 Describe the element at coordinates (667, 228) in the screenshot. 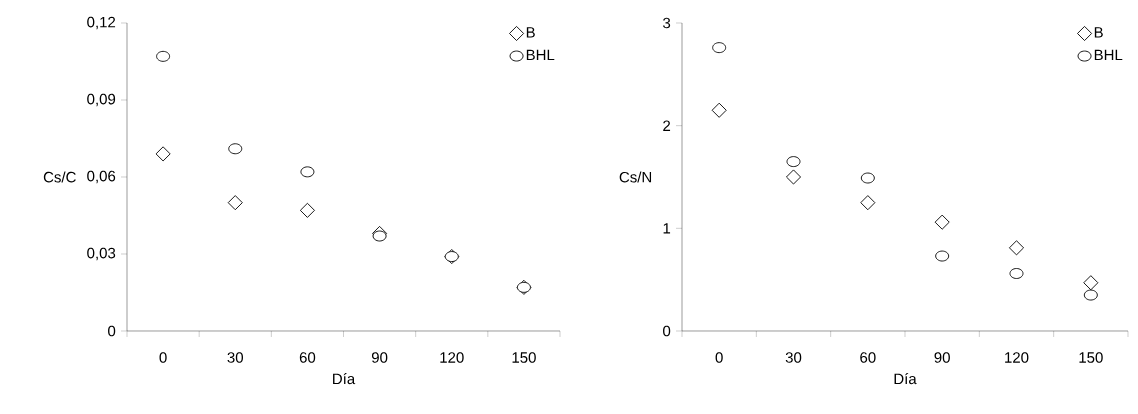

I see `y-tick-label: 1` at that location.